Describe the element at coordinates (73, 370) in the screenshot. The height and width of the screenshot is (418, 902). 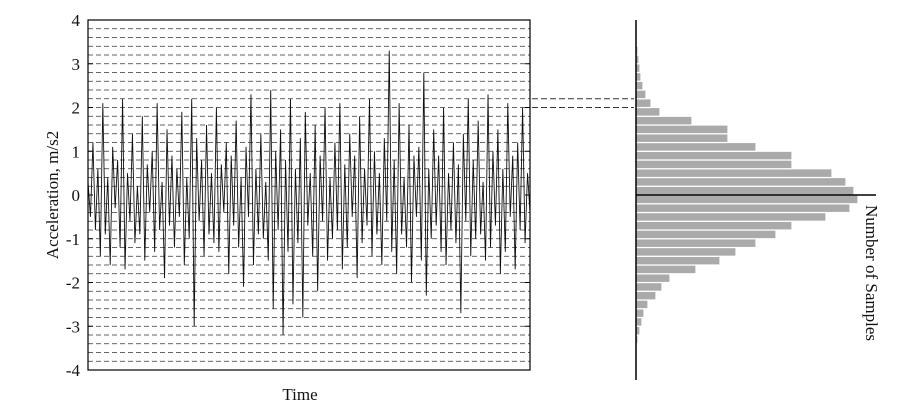
I see `y-tick-label: -4` at that location.